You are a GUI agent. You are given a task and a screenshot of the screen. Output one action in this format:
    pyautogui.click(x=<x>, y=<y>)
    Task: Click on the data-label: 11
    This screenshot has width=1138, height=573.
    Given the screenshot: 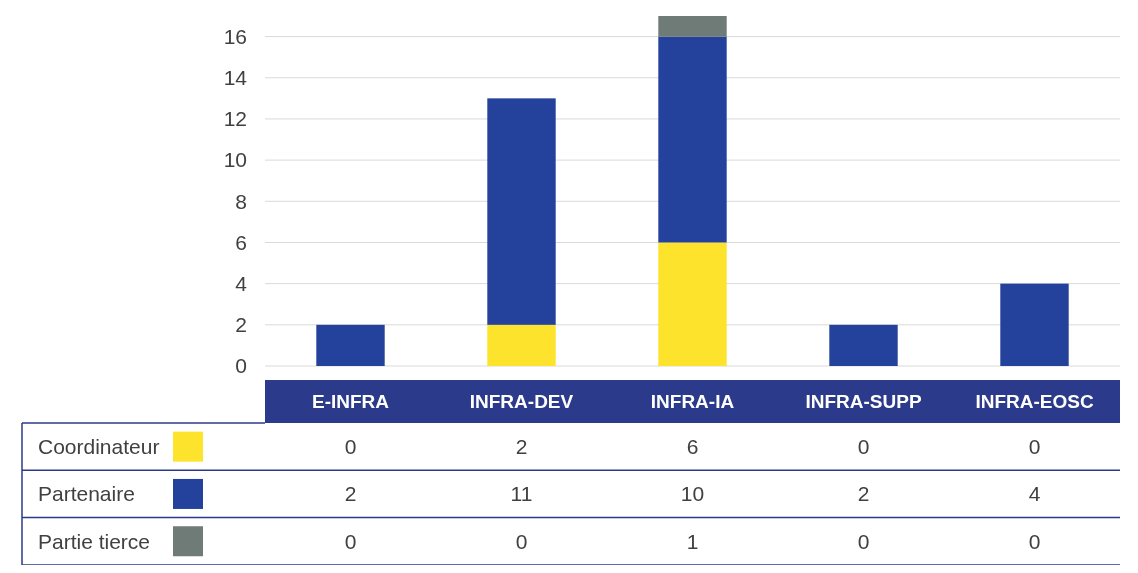 What is the action you would take?
    pyautogui.click(x=521, y=494)
    